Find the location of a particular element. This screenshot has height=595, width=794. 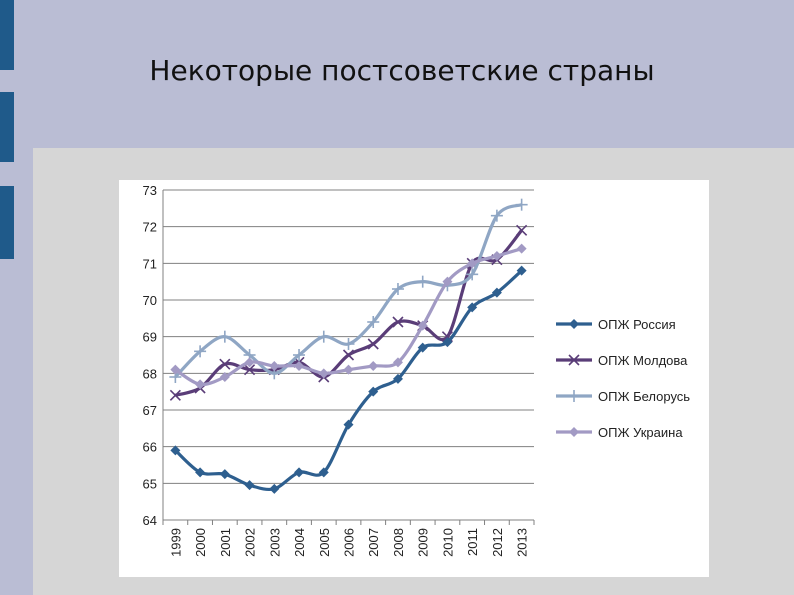

series-line is located at coordinates (348, 291).